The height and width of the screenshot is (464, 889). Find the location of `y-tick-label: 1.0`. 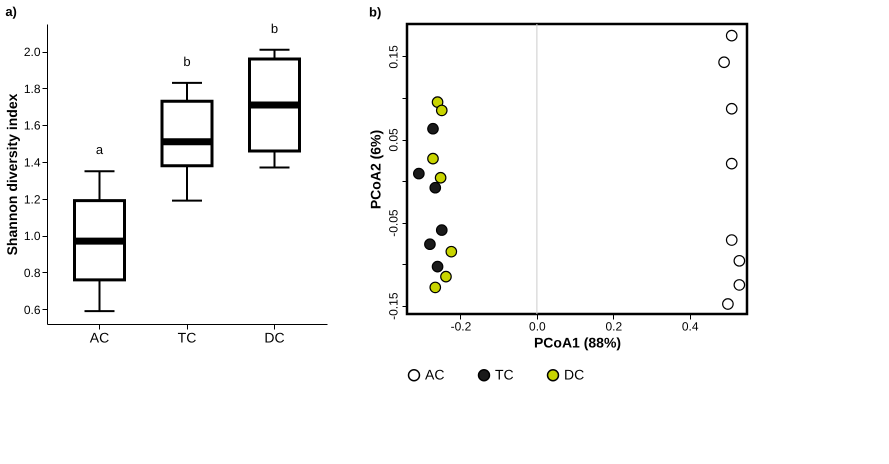

y-tick-label: 1.0 is located at coordinates (32, 236).